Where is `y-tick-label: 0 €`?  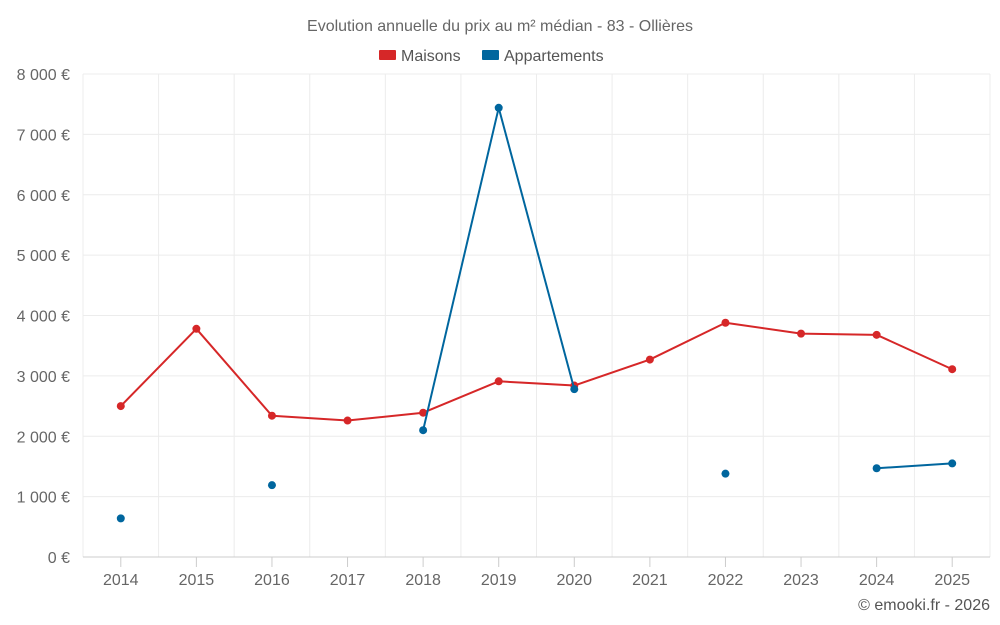
y-tick-label: 0 € is located at coordinates (59, 558).